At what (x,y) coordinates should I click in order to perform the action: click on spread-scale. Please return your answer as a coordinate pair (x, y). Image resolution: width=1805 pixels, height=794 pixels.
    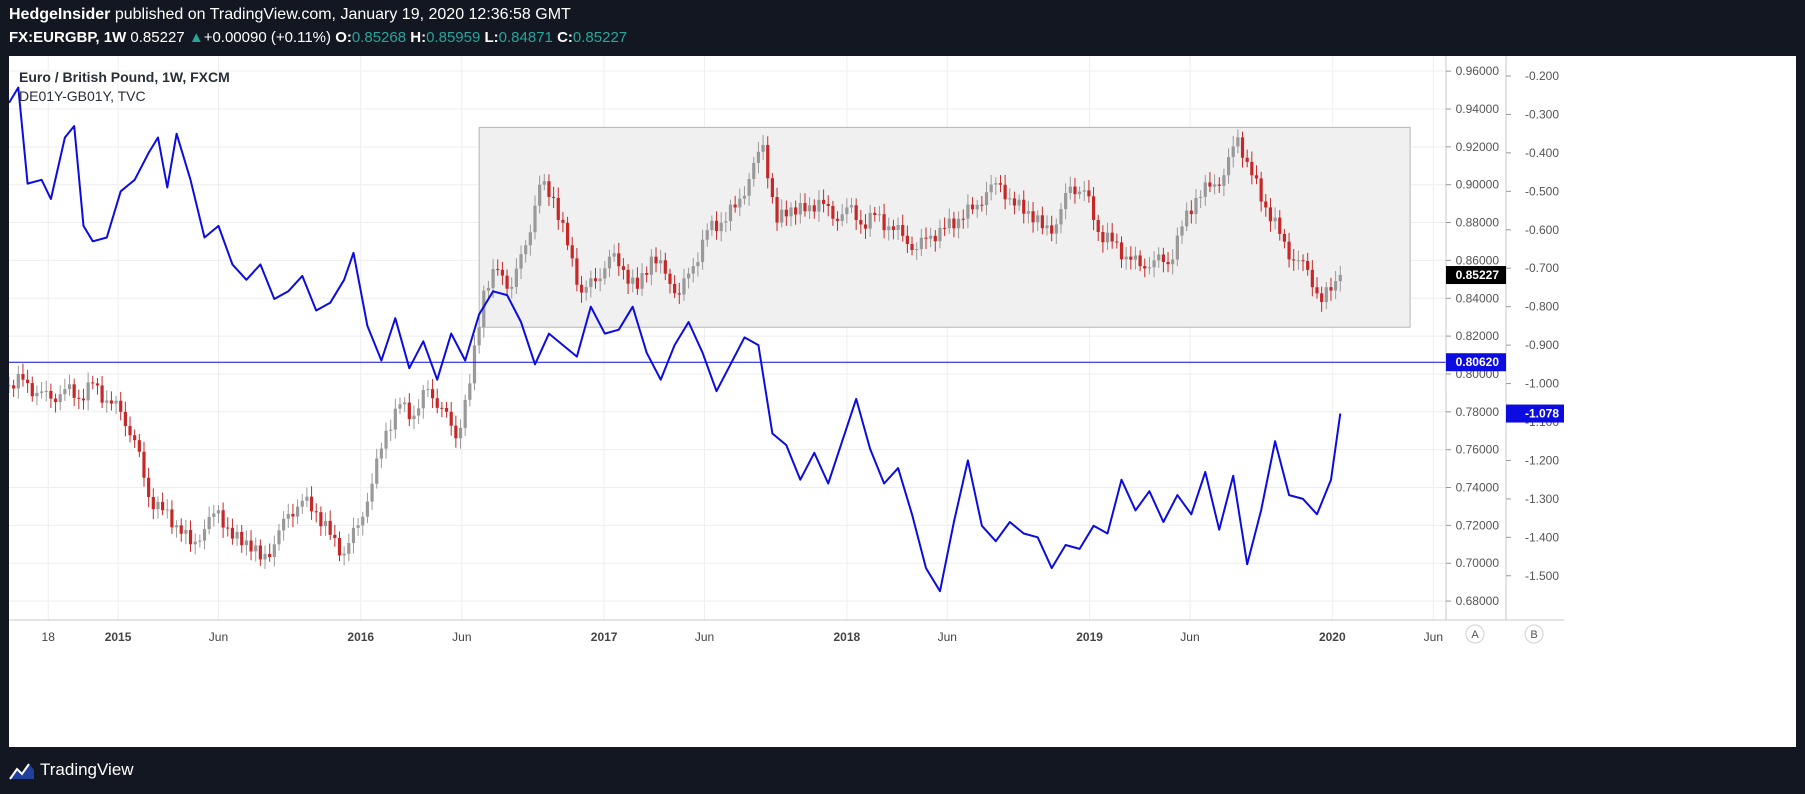
    Looking at the image, I should click on (1535, 338).